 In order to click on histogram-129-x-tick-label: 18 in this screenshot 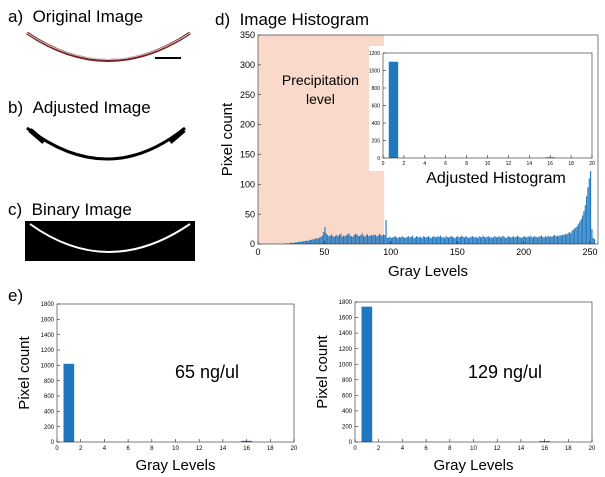, I will do `click(568, 449)`.